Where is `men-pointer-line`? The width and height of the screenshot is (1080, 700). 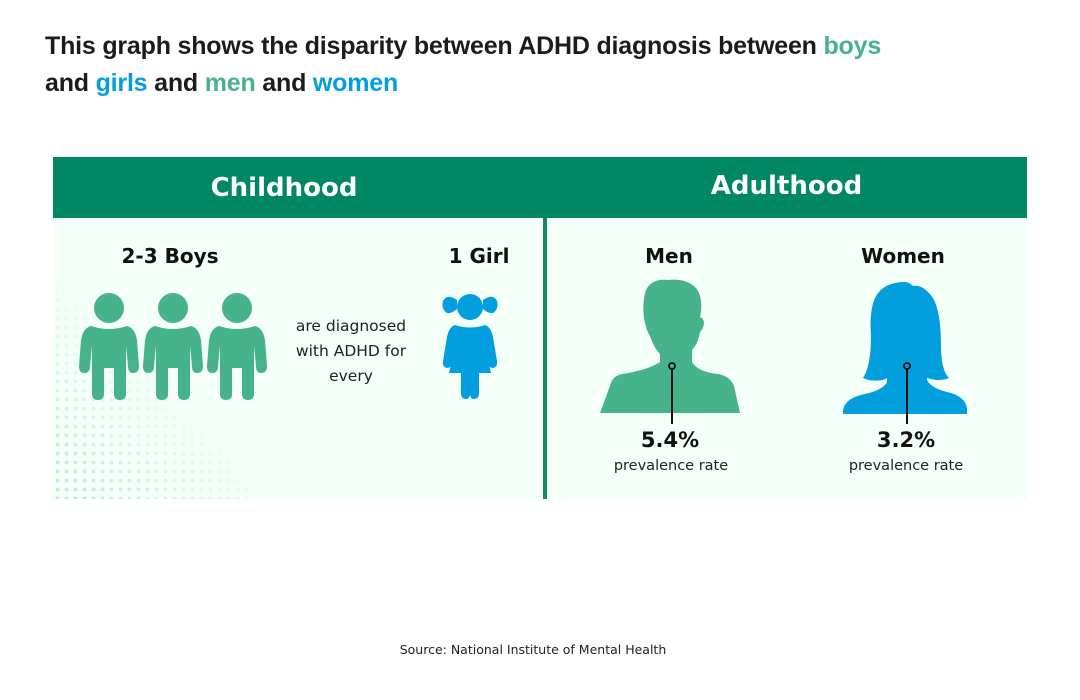 men-pointer-line is located at coordinates (672, 416).